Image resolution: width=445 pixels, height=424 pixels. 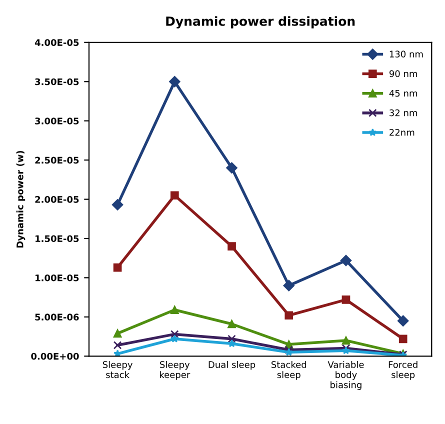 What do you see at coordinates (57, 199) in the screenshot?
I see `y-tick-label: 2.00E-05` at bounding box center [57, 199].